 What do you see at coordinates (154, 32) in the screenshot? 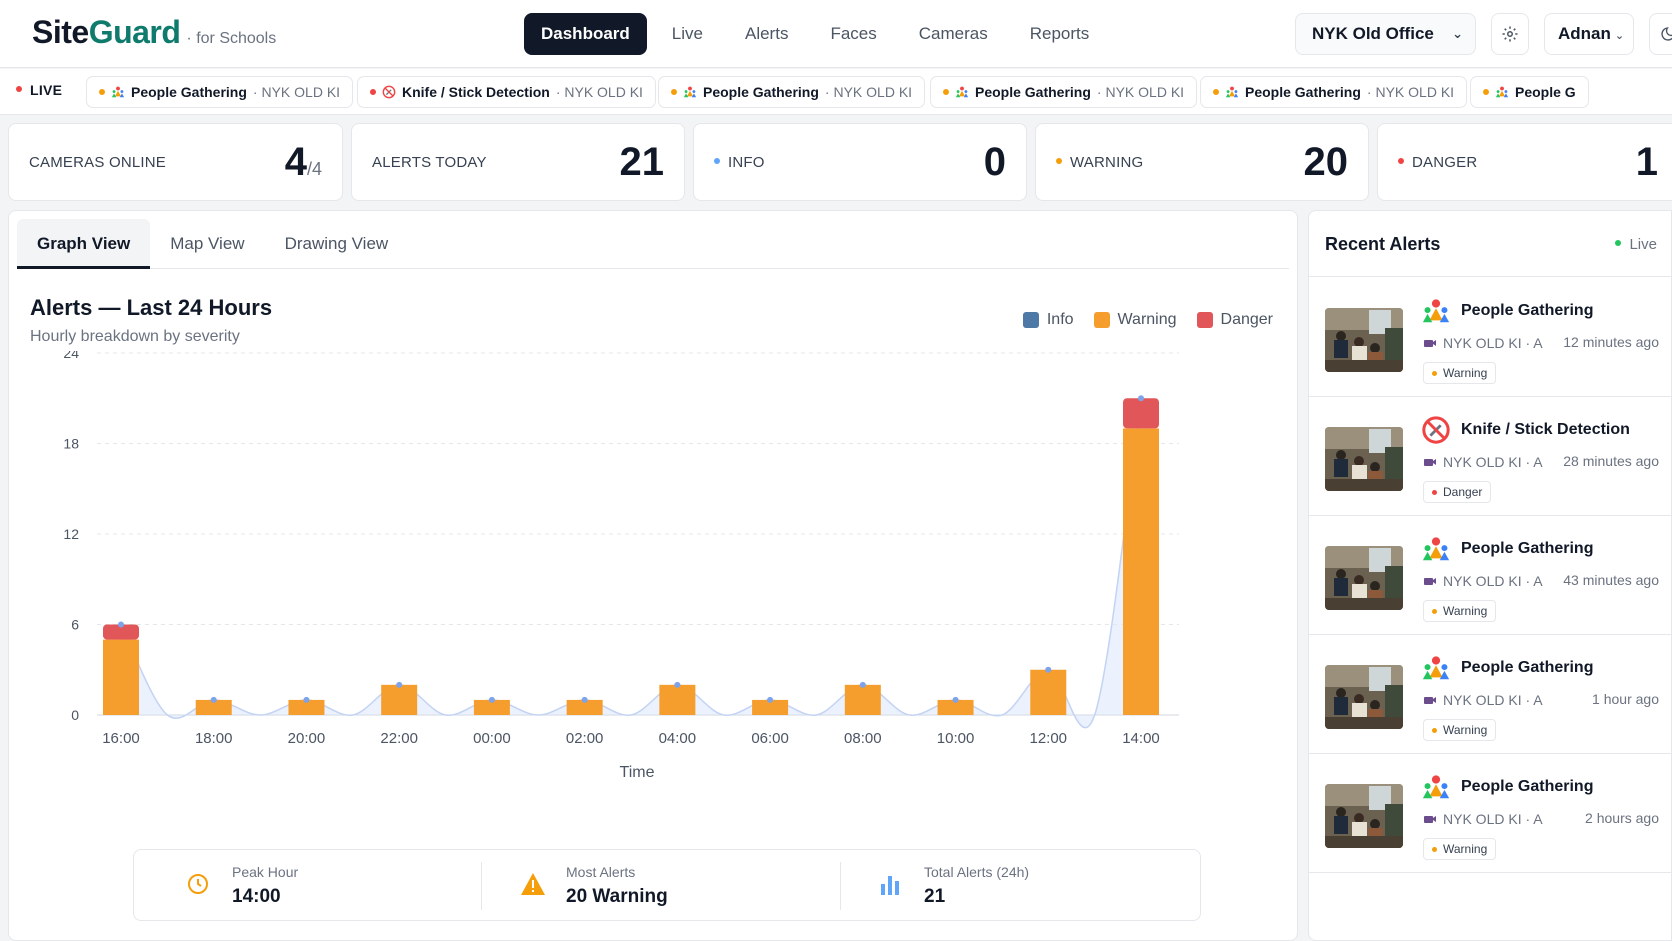
I see `brand-logo: Site Guard · for Schools` at bounding box center [154, 32].